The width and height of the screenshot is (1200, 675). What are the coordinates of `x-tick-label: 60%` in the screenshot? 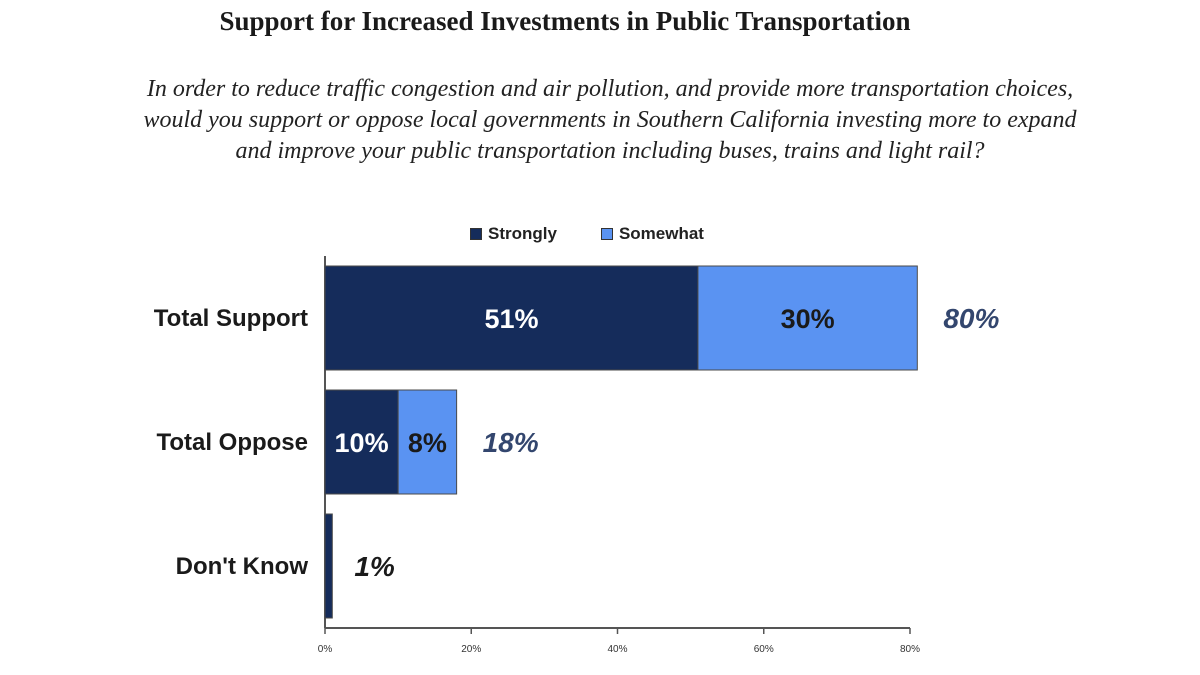 It's located at (764, 649).